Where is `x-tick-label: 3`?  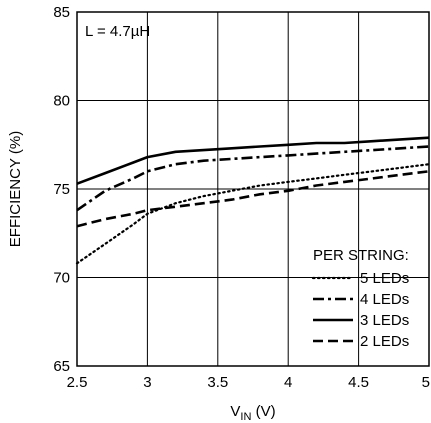 x-tick-label: 3 is located at coordinates (147, 382).